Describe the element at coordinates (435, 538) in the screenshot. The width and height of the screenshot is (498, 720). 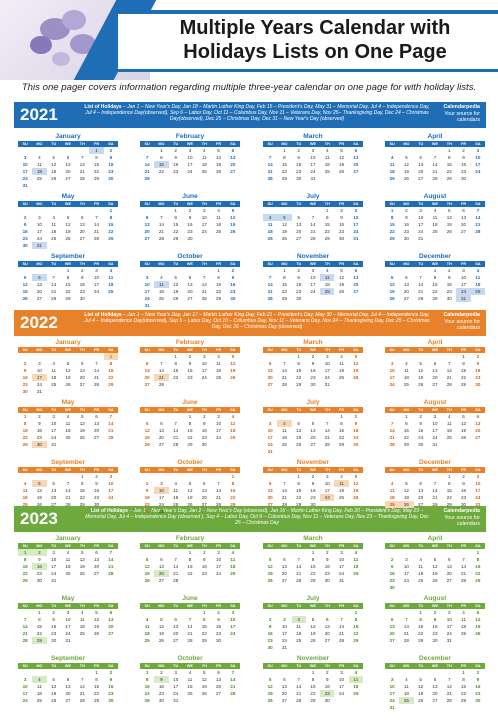
I see `month-name: April` at that location.